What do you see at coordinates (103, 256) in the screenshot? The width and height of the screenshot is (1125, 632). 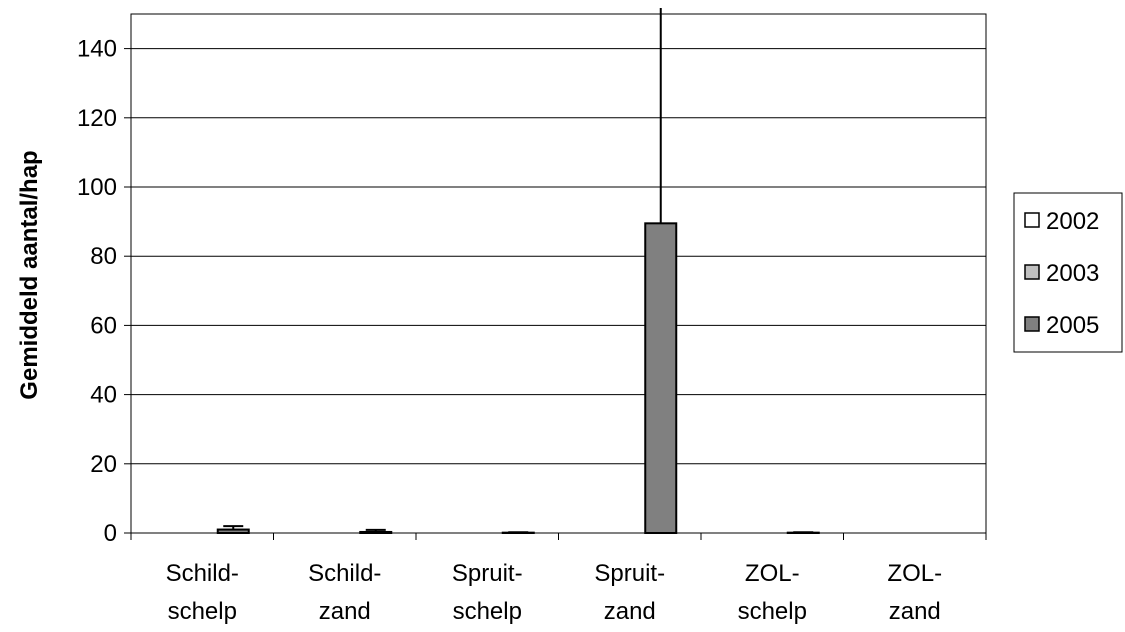 I see `y-tick-label: 80` at bounding box center [103, 256].